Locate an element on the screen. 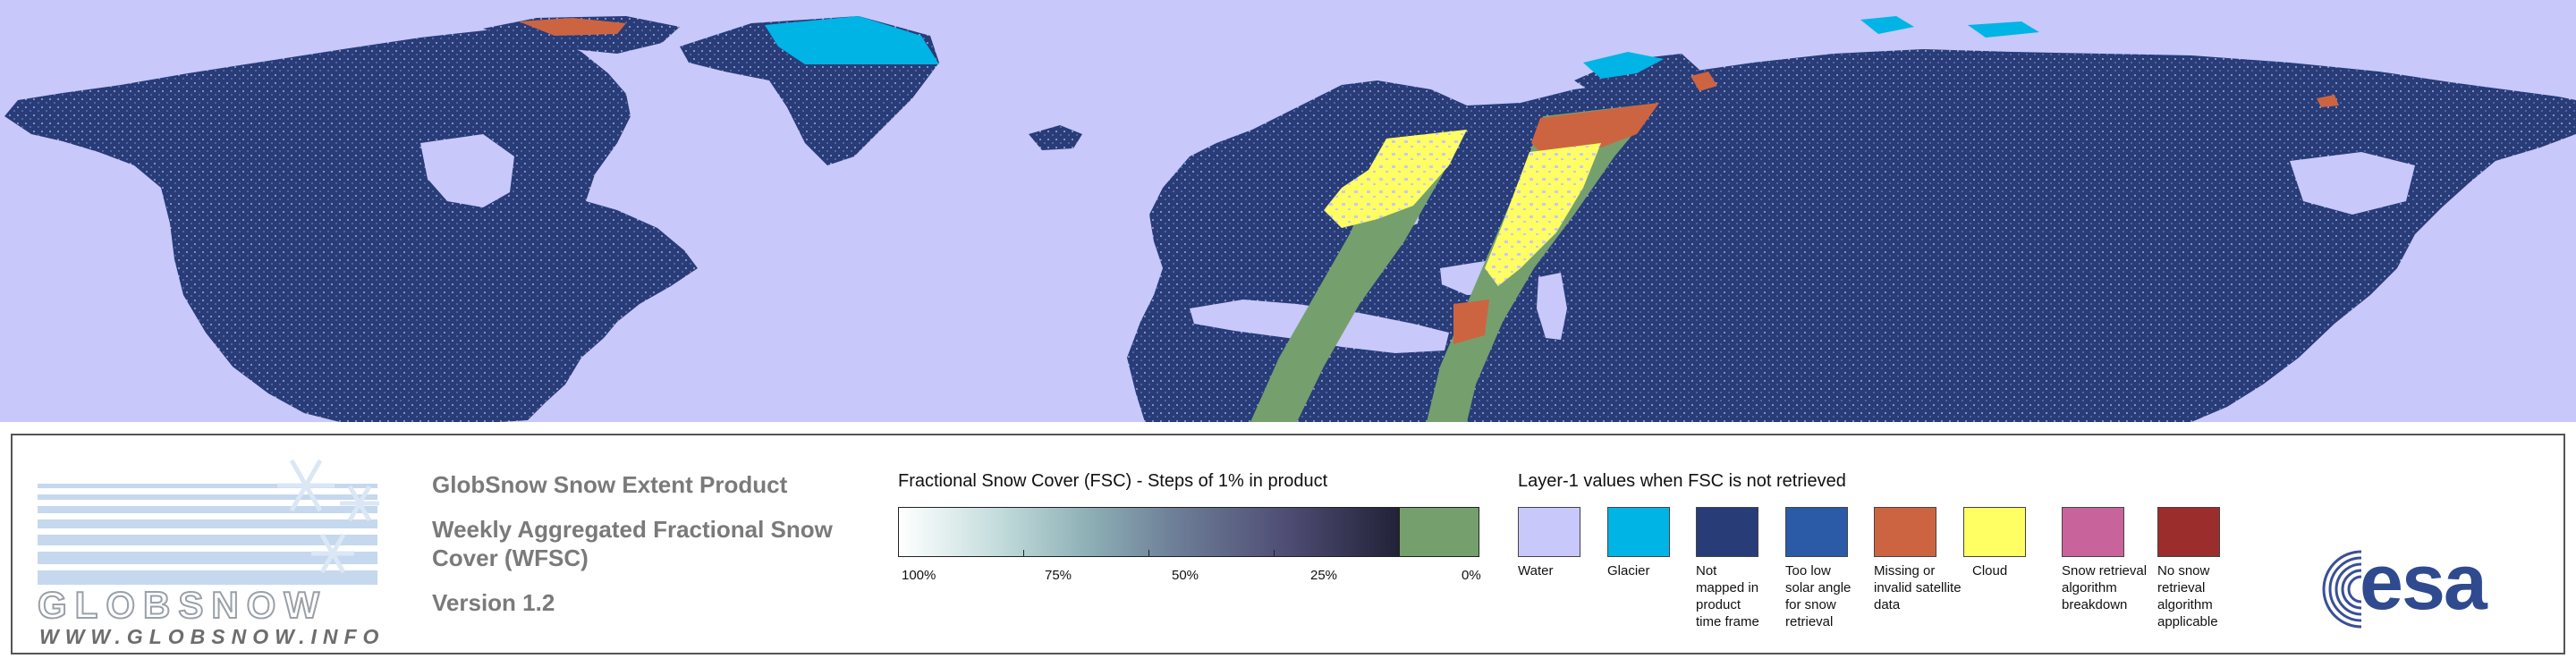 Image resolution: width=2576 pixels, height=667 pixels. swatch-too-low-solar is located at coordinates (1816, 532).